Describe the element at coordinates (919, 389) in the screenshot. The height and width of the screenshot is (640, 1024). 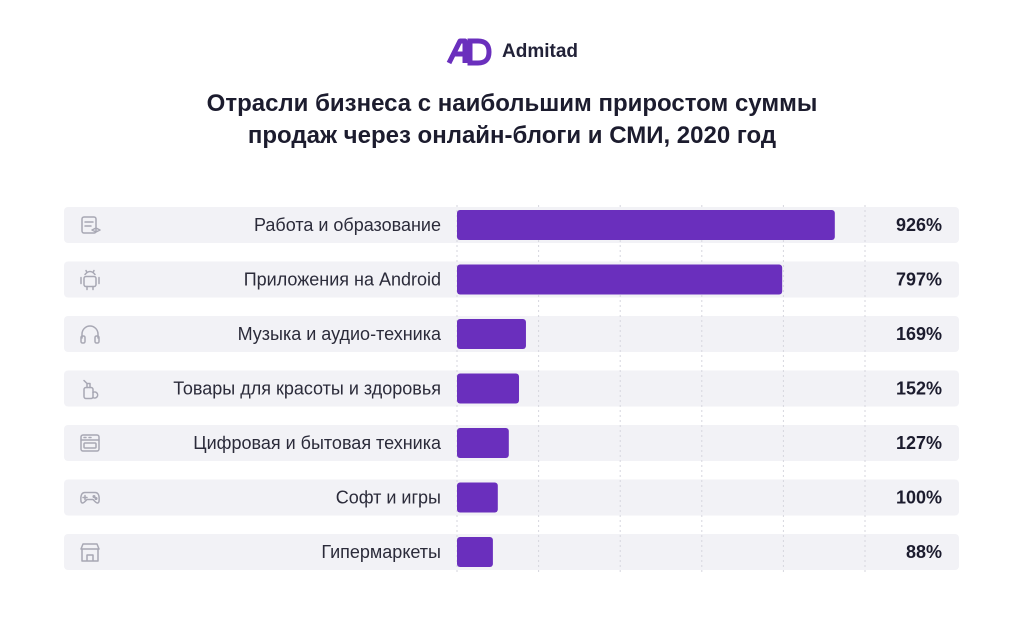
I see `value-label: 152%` at that location.